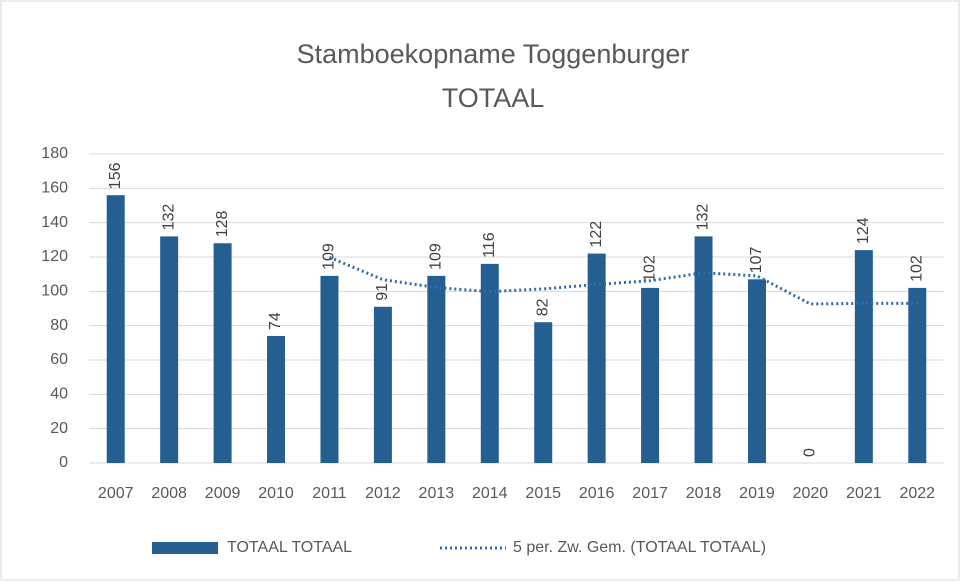  I want to click on data-label: 122, so click(596, 234).